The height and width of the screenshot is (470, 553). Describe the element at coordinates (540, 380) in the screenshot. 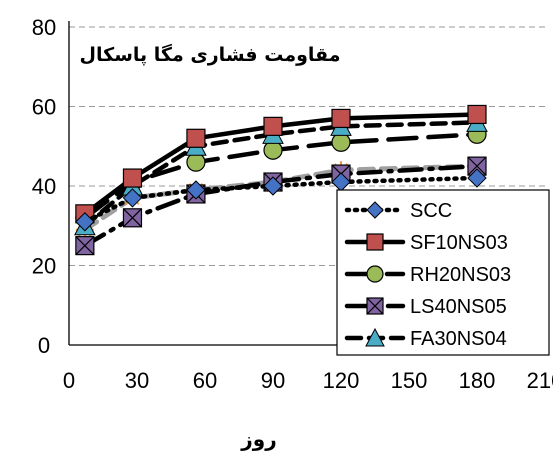

I see `x-tick-label: 210` at that location.